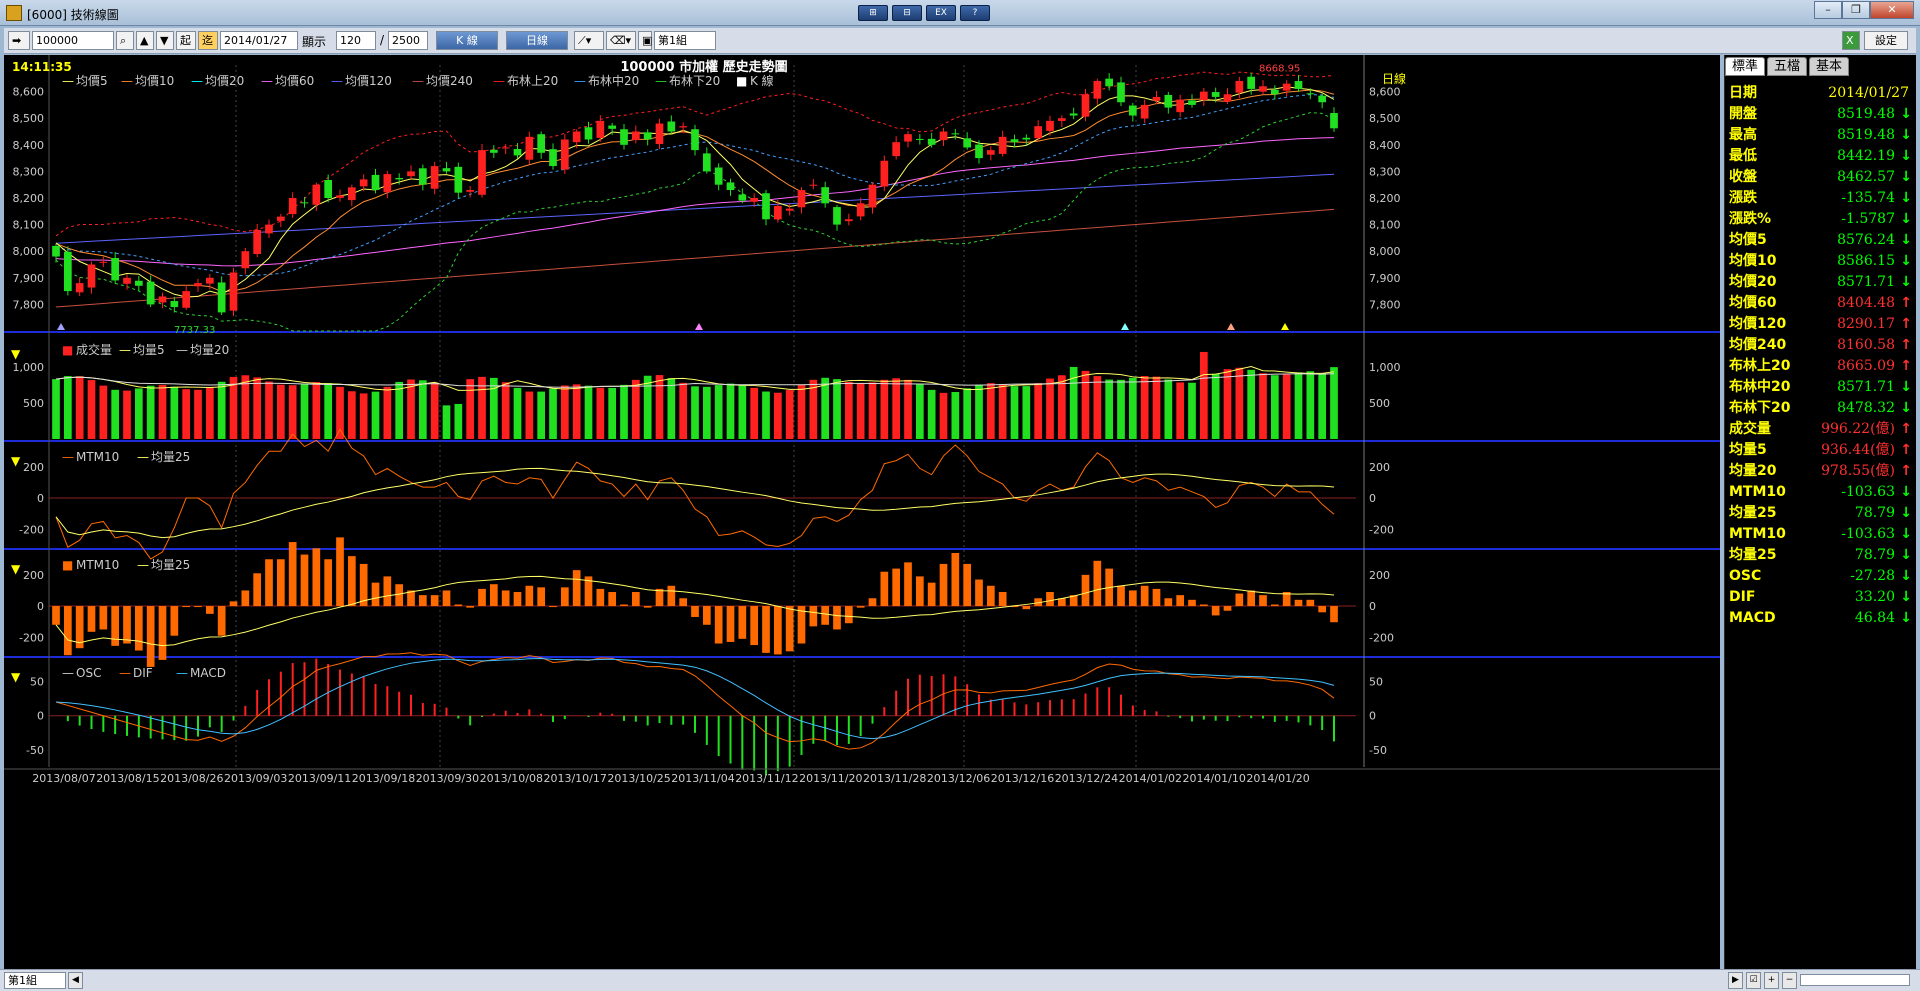 The width and height of the screenshot is (1920, 991). Describe the element at coordinates (1789, 980) in the screenshot. I see `zoom-out-icon: −` at that location.